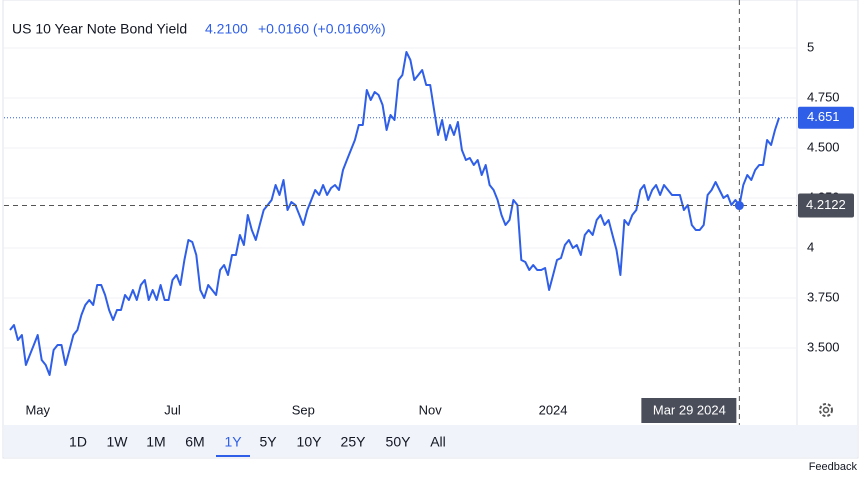 The height and width of the screenshot is (485, 861). I want to click on x-tick-label: May, so click(37, 409).